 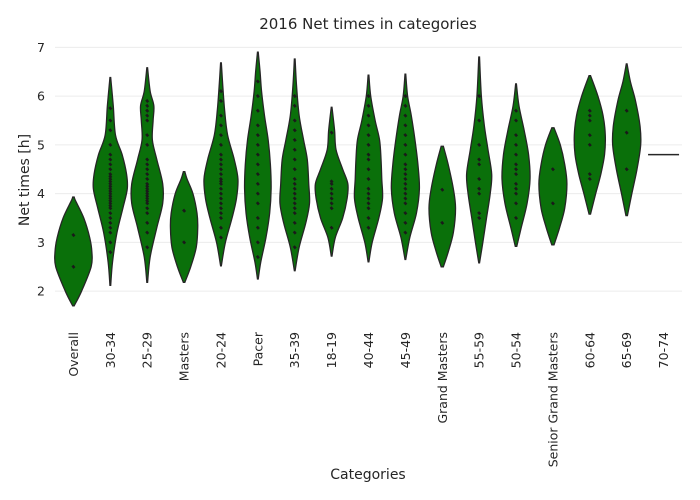 I want to click on y-tick-labels: 2 3 4 5 6 7, so click(x=41, y=169).